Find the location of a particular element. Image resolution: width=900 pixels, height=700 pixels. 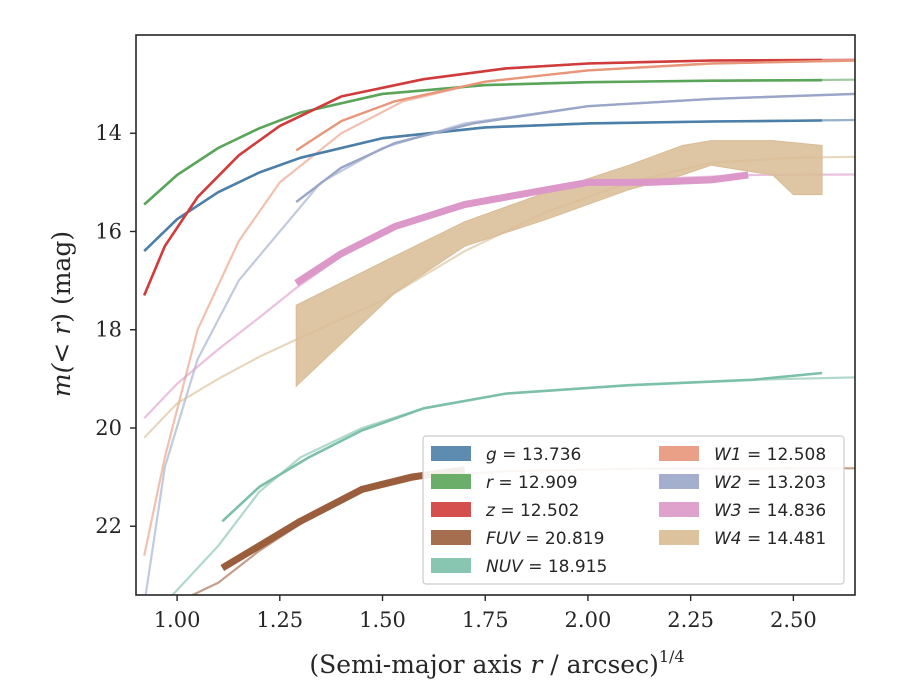

y-axis-label: m(< r) (mag) is located at coordinates (61, 314).